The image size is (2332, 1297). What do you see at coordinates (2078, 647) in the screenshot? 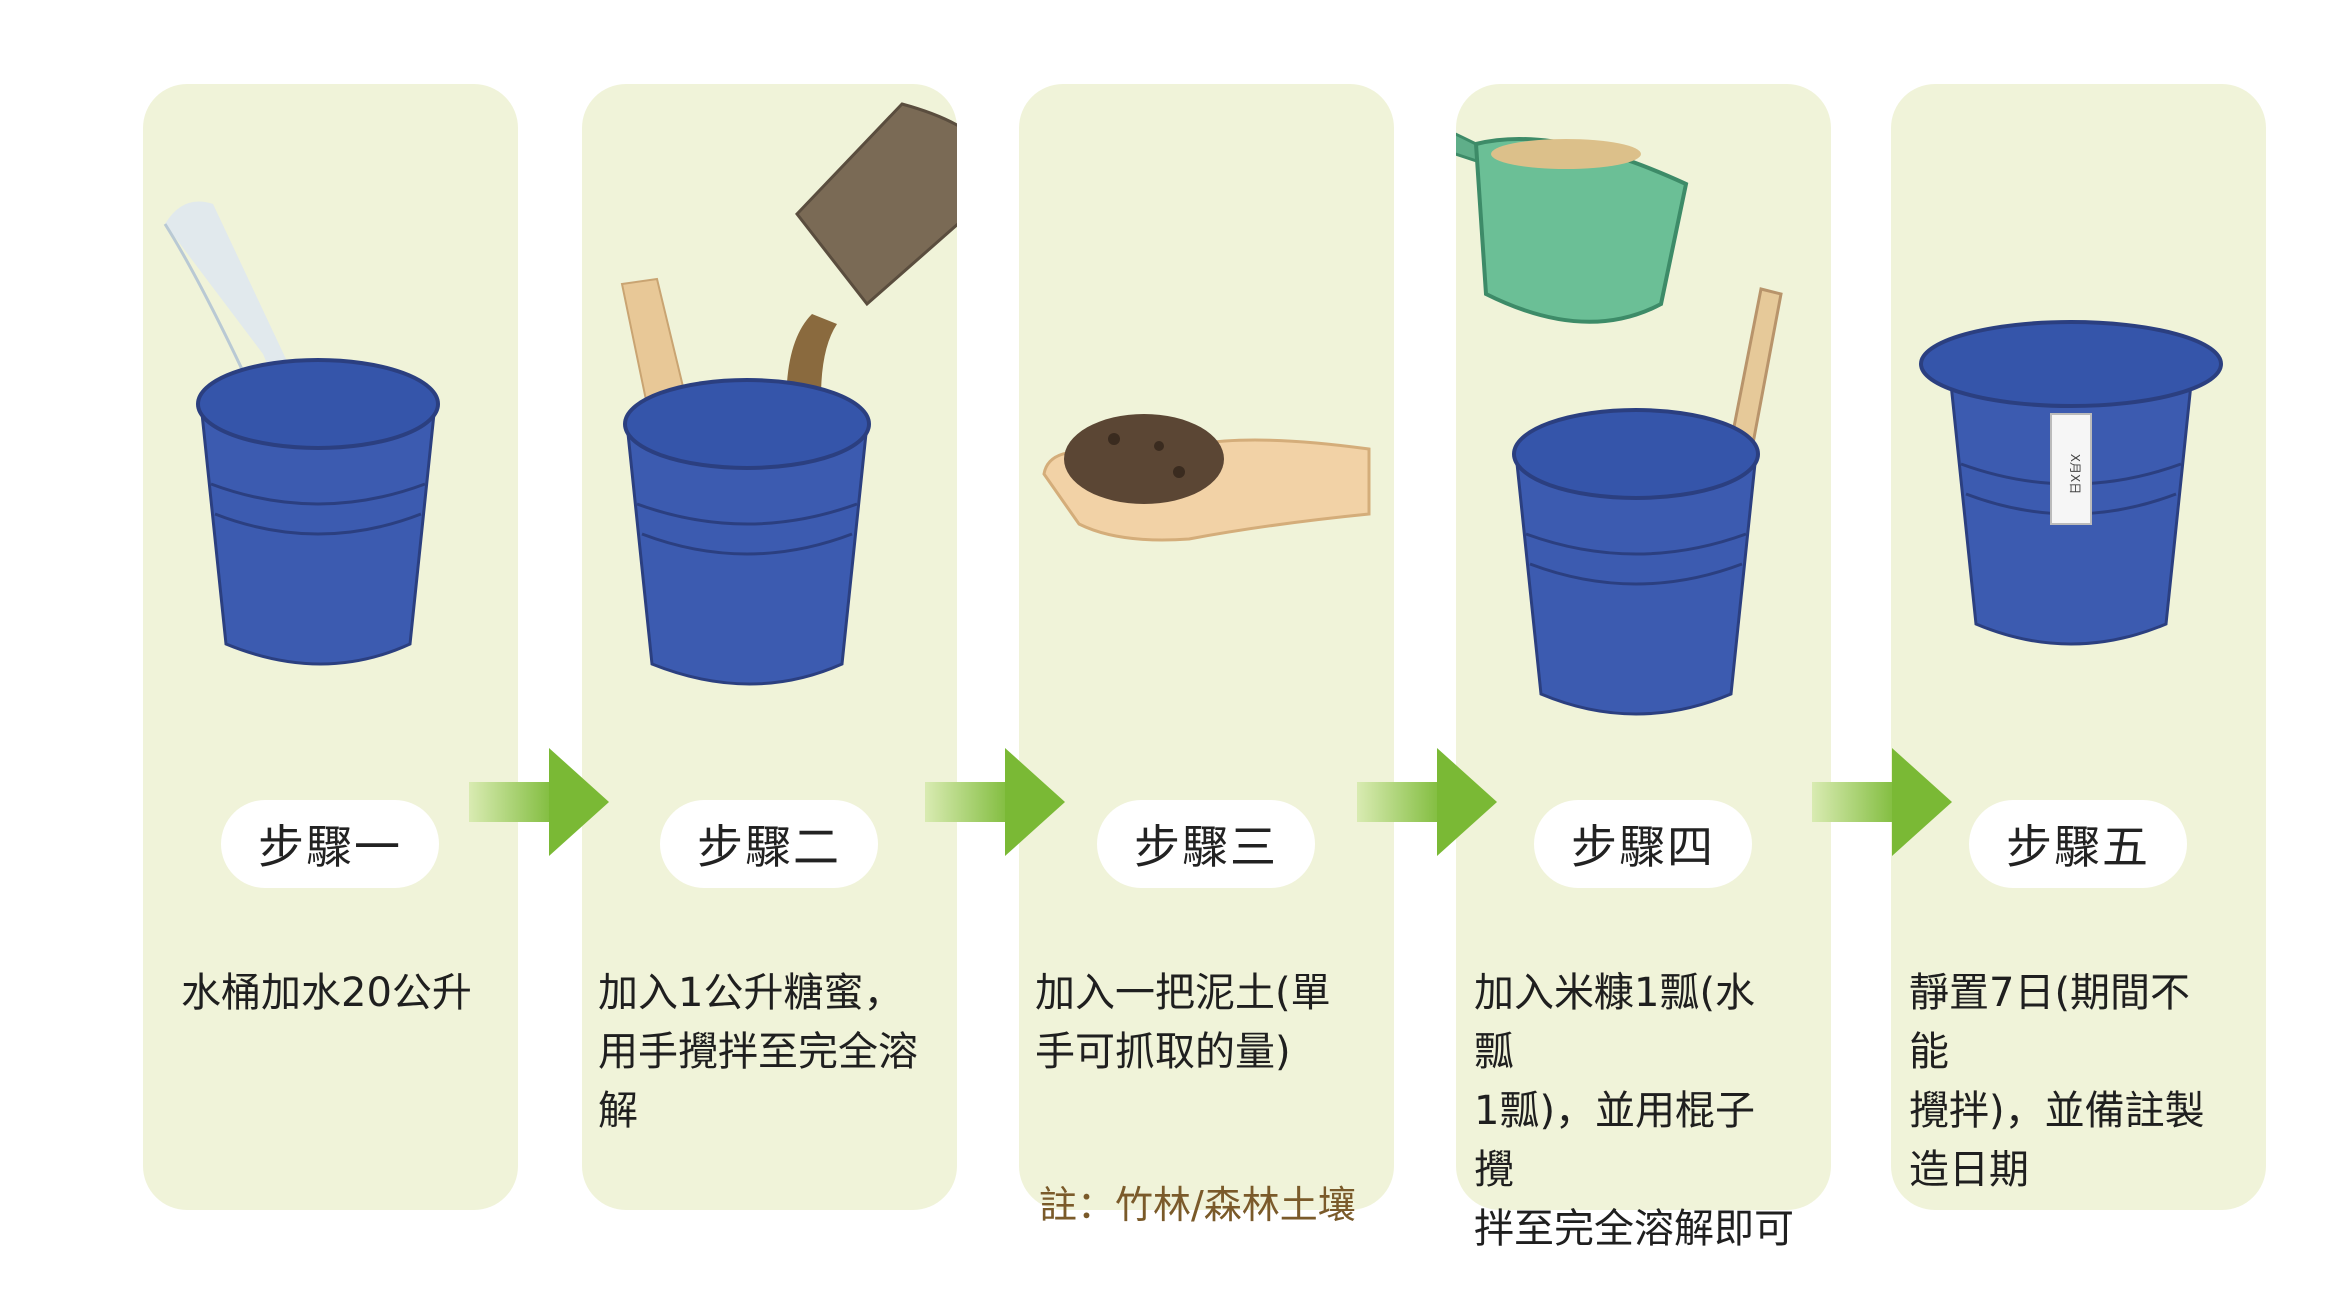
I see `step-card-5: X月X日 步驟五 靜置7日(期間不能 攪拌)，並備註製 造日期` at bounding box center [2078, 647].